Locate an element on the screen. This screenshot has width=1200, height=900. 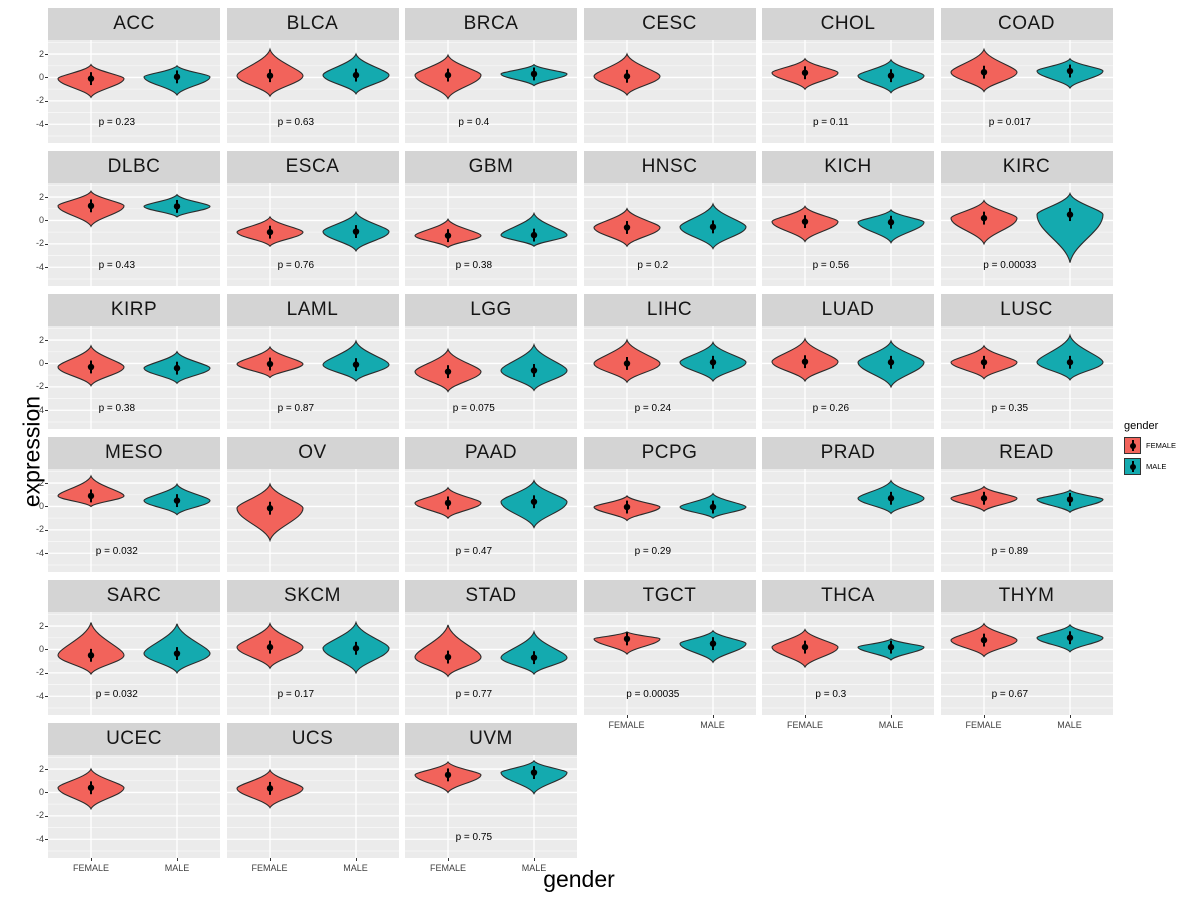
facet-title: THCA is located at coordinates (848, 596).